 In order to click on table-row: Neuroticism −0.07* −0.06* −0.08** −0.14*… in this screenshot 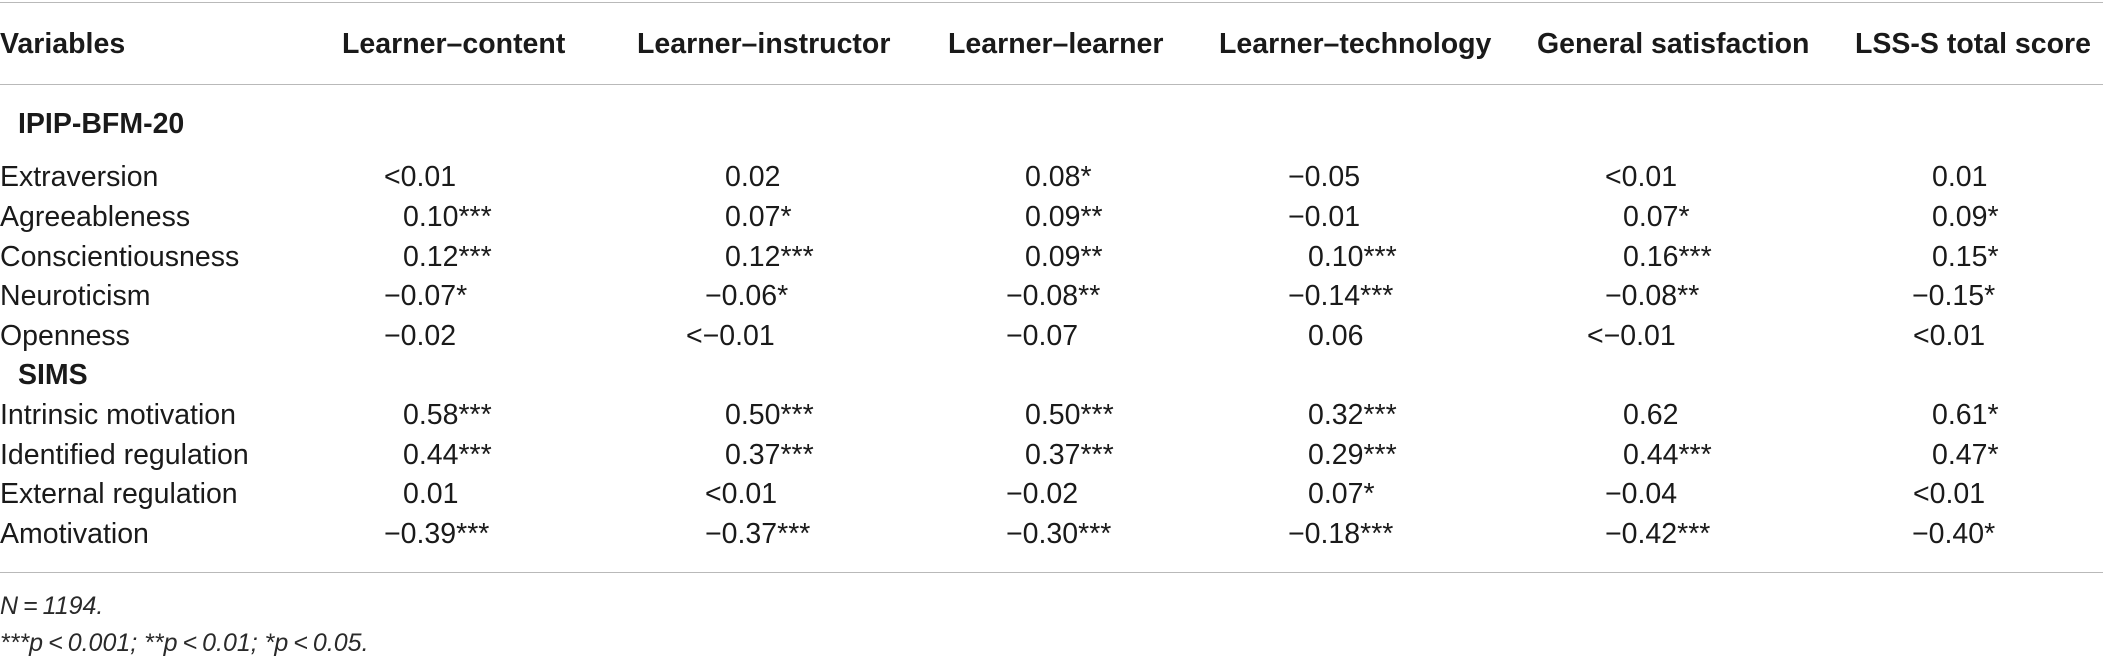, I will do `click(1051, 296)`.